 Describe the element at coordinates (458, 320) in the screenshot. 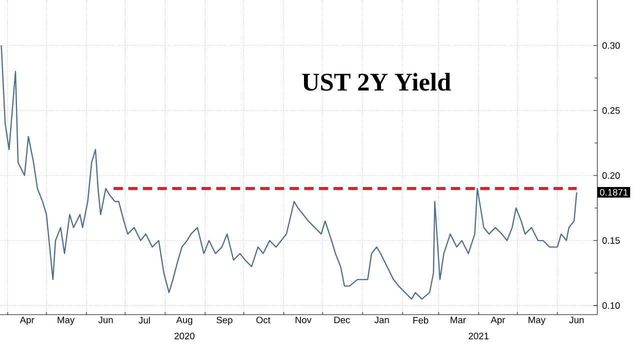

I see `x-tick-label: Mar` at that location.